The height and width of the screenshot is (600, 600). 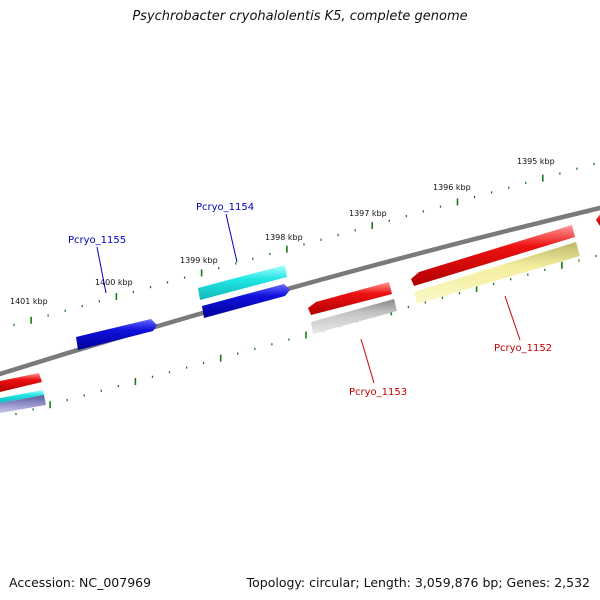 What do you see at coordinates (536, 161) in the screenshot?
I see `scale-label-1395: 1395 kbp` at bounding box center [536, 161].